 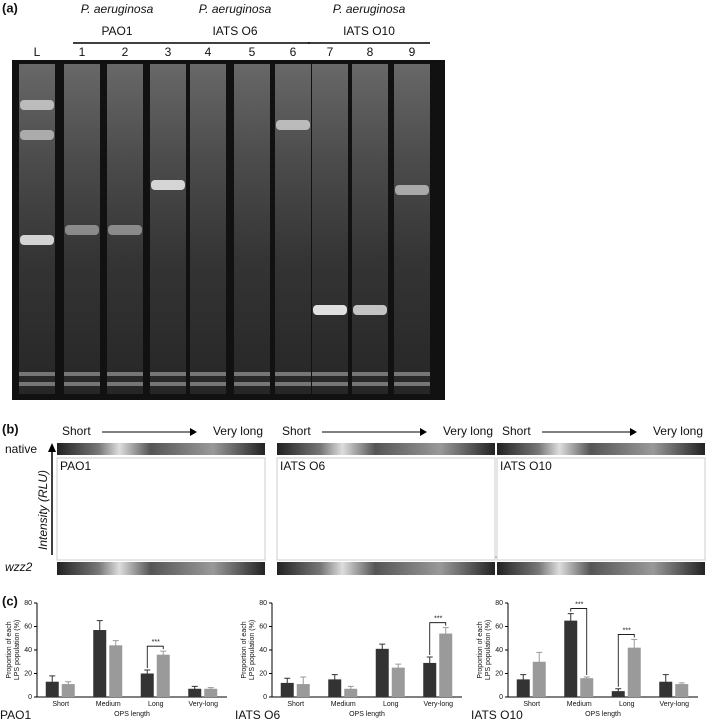 I want to click on strain: PAO1, so click(x=116, y=31).